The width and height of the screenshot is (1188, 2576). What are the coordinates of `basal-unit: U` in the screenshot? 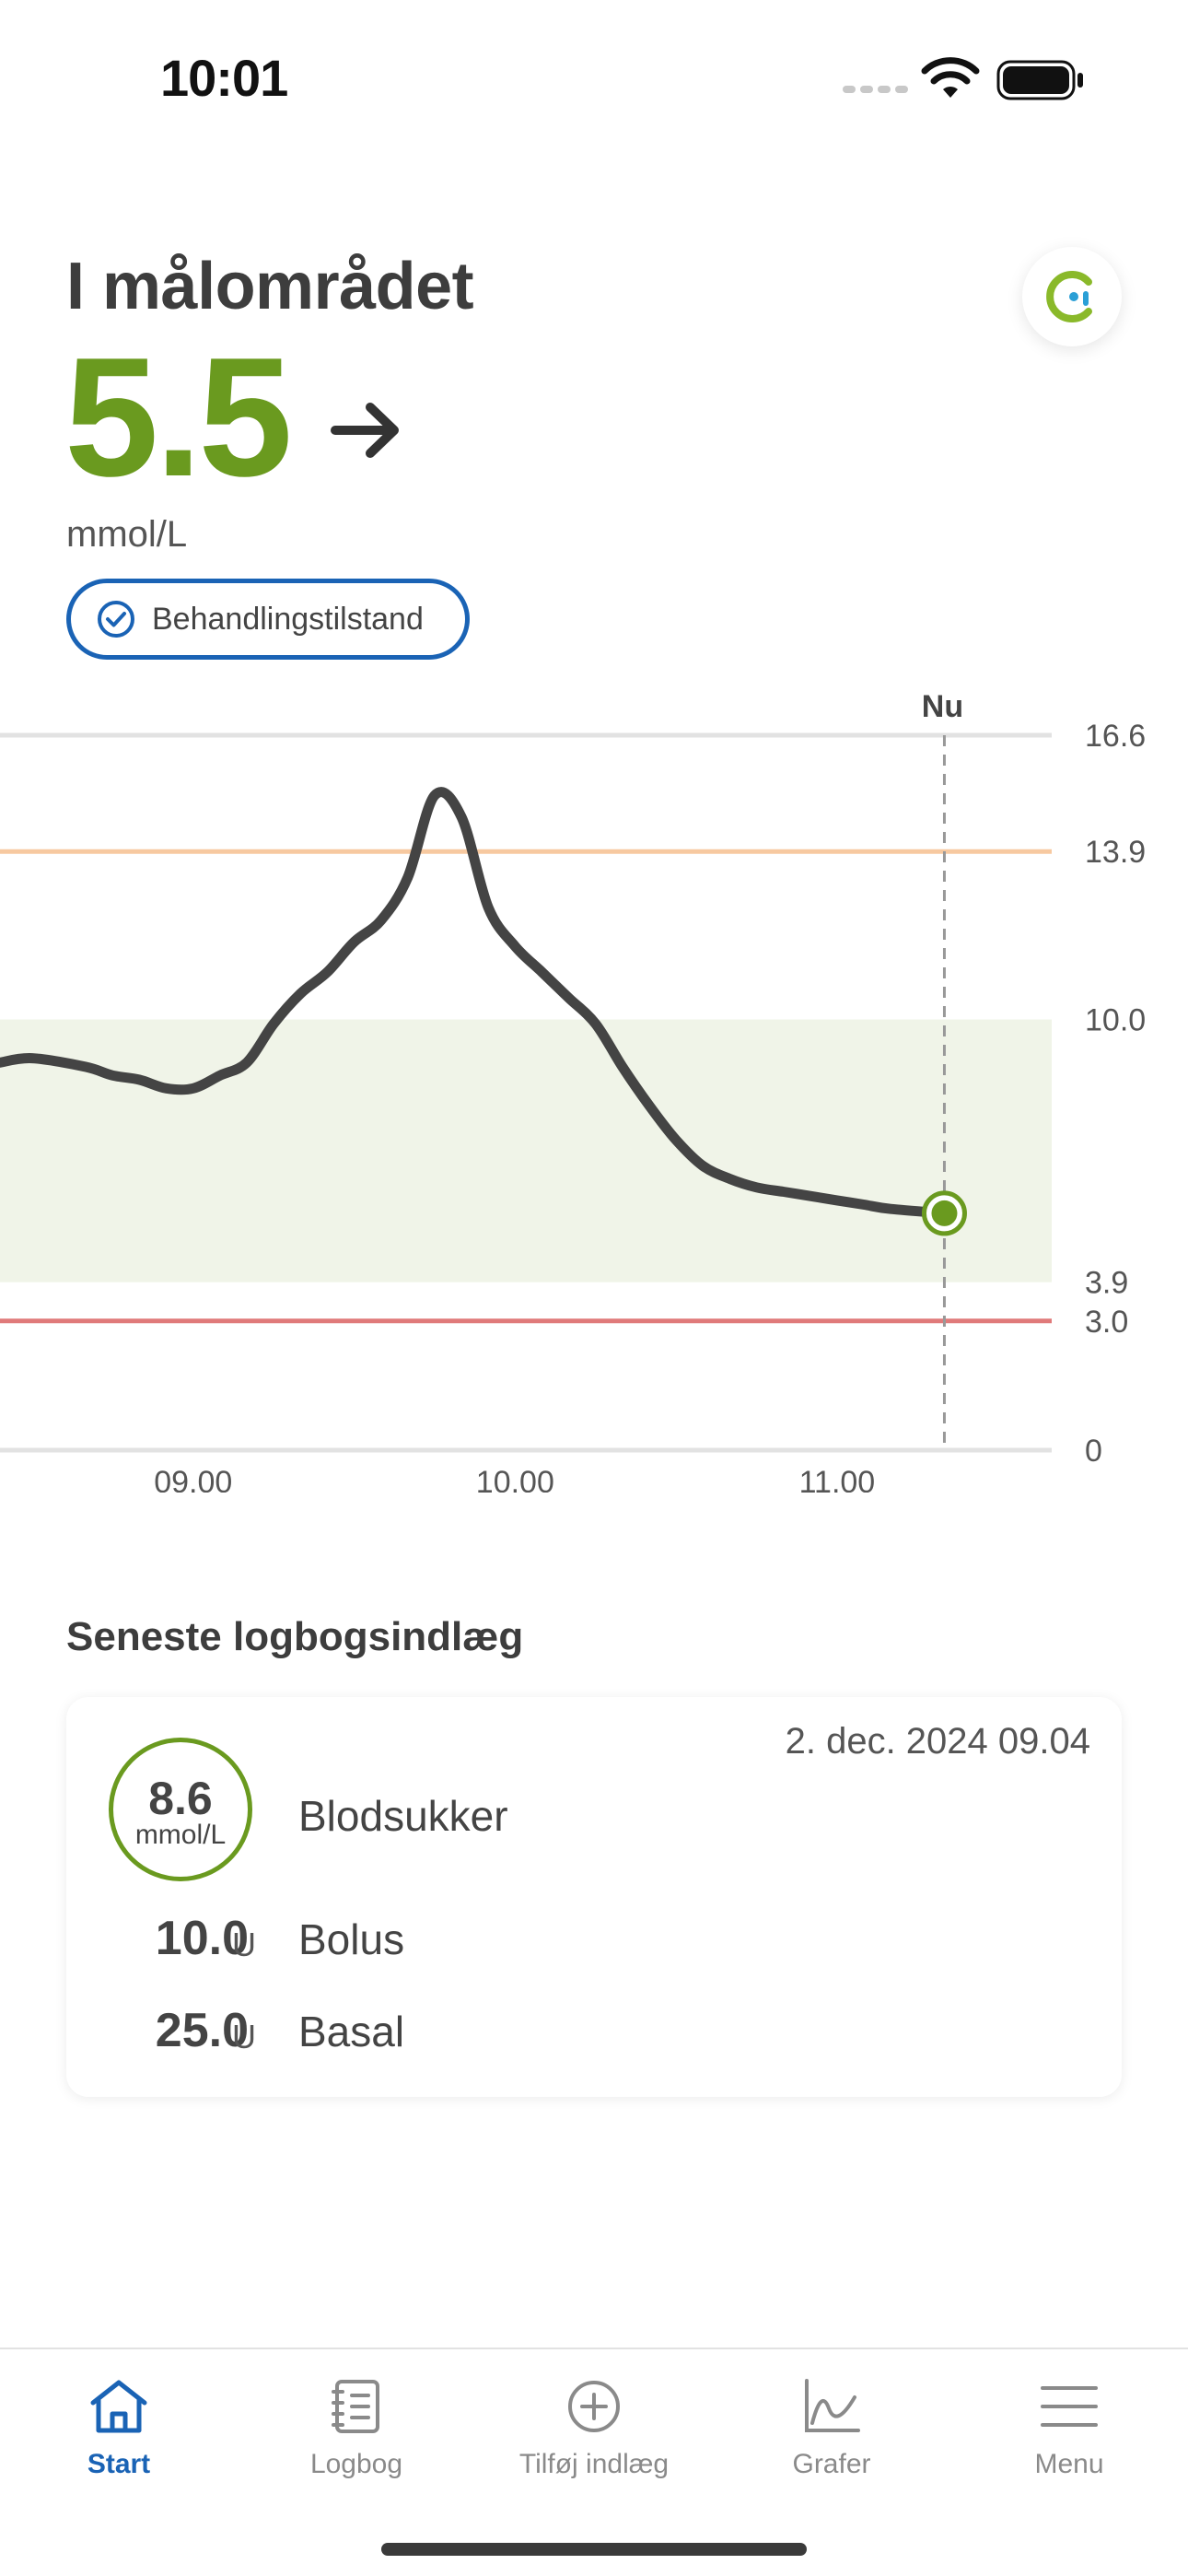 It's located at (244, 2037).